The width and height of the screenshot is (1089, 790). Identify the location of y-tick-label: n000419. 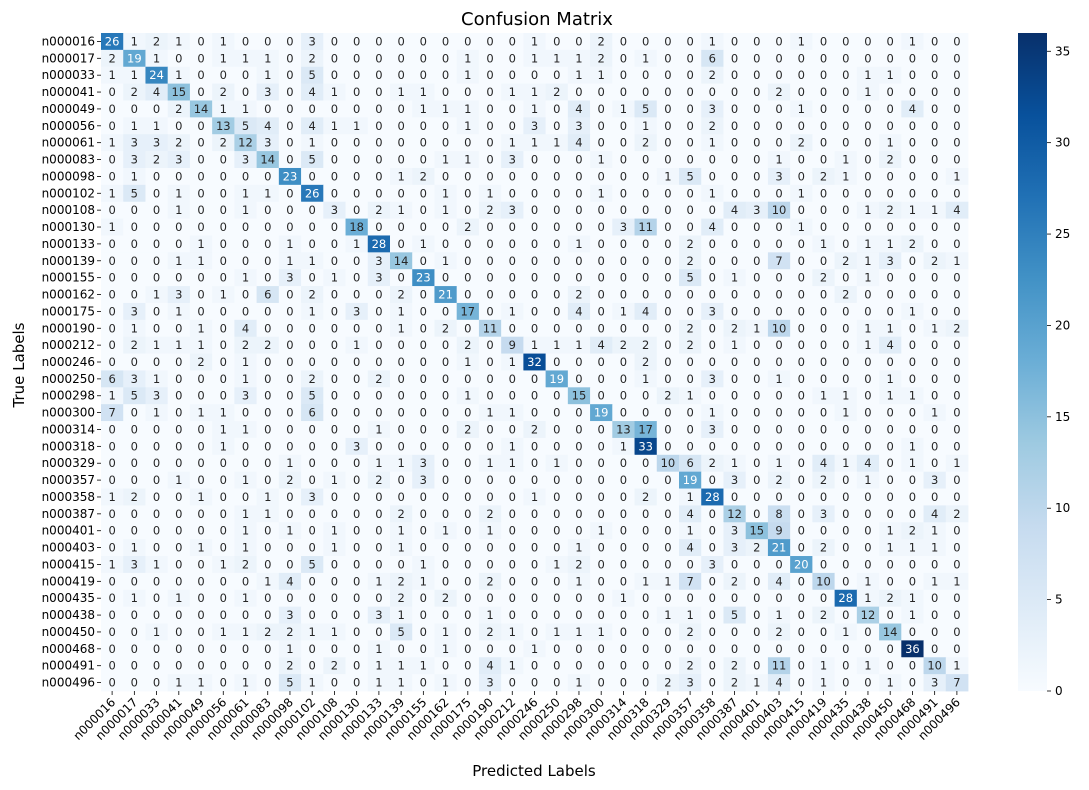
(68, 581).